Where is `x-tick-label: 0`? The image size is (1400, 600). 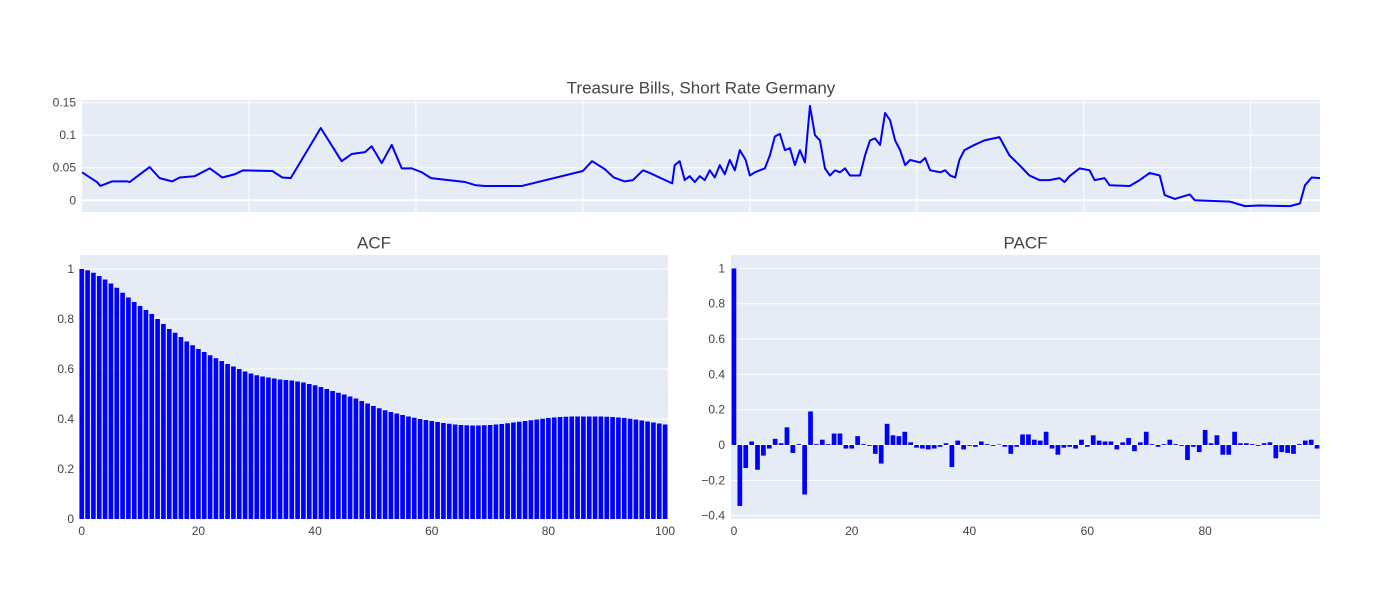
x-tick-label: 0 is located at coordinates (81, 531).